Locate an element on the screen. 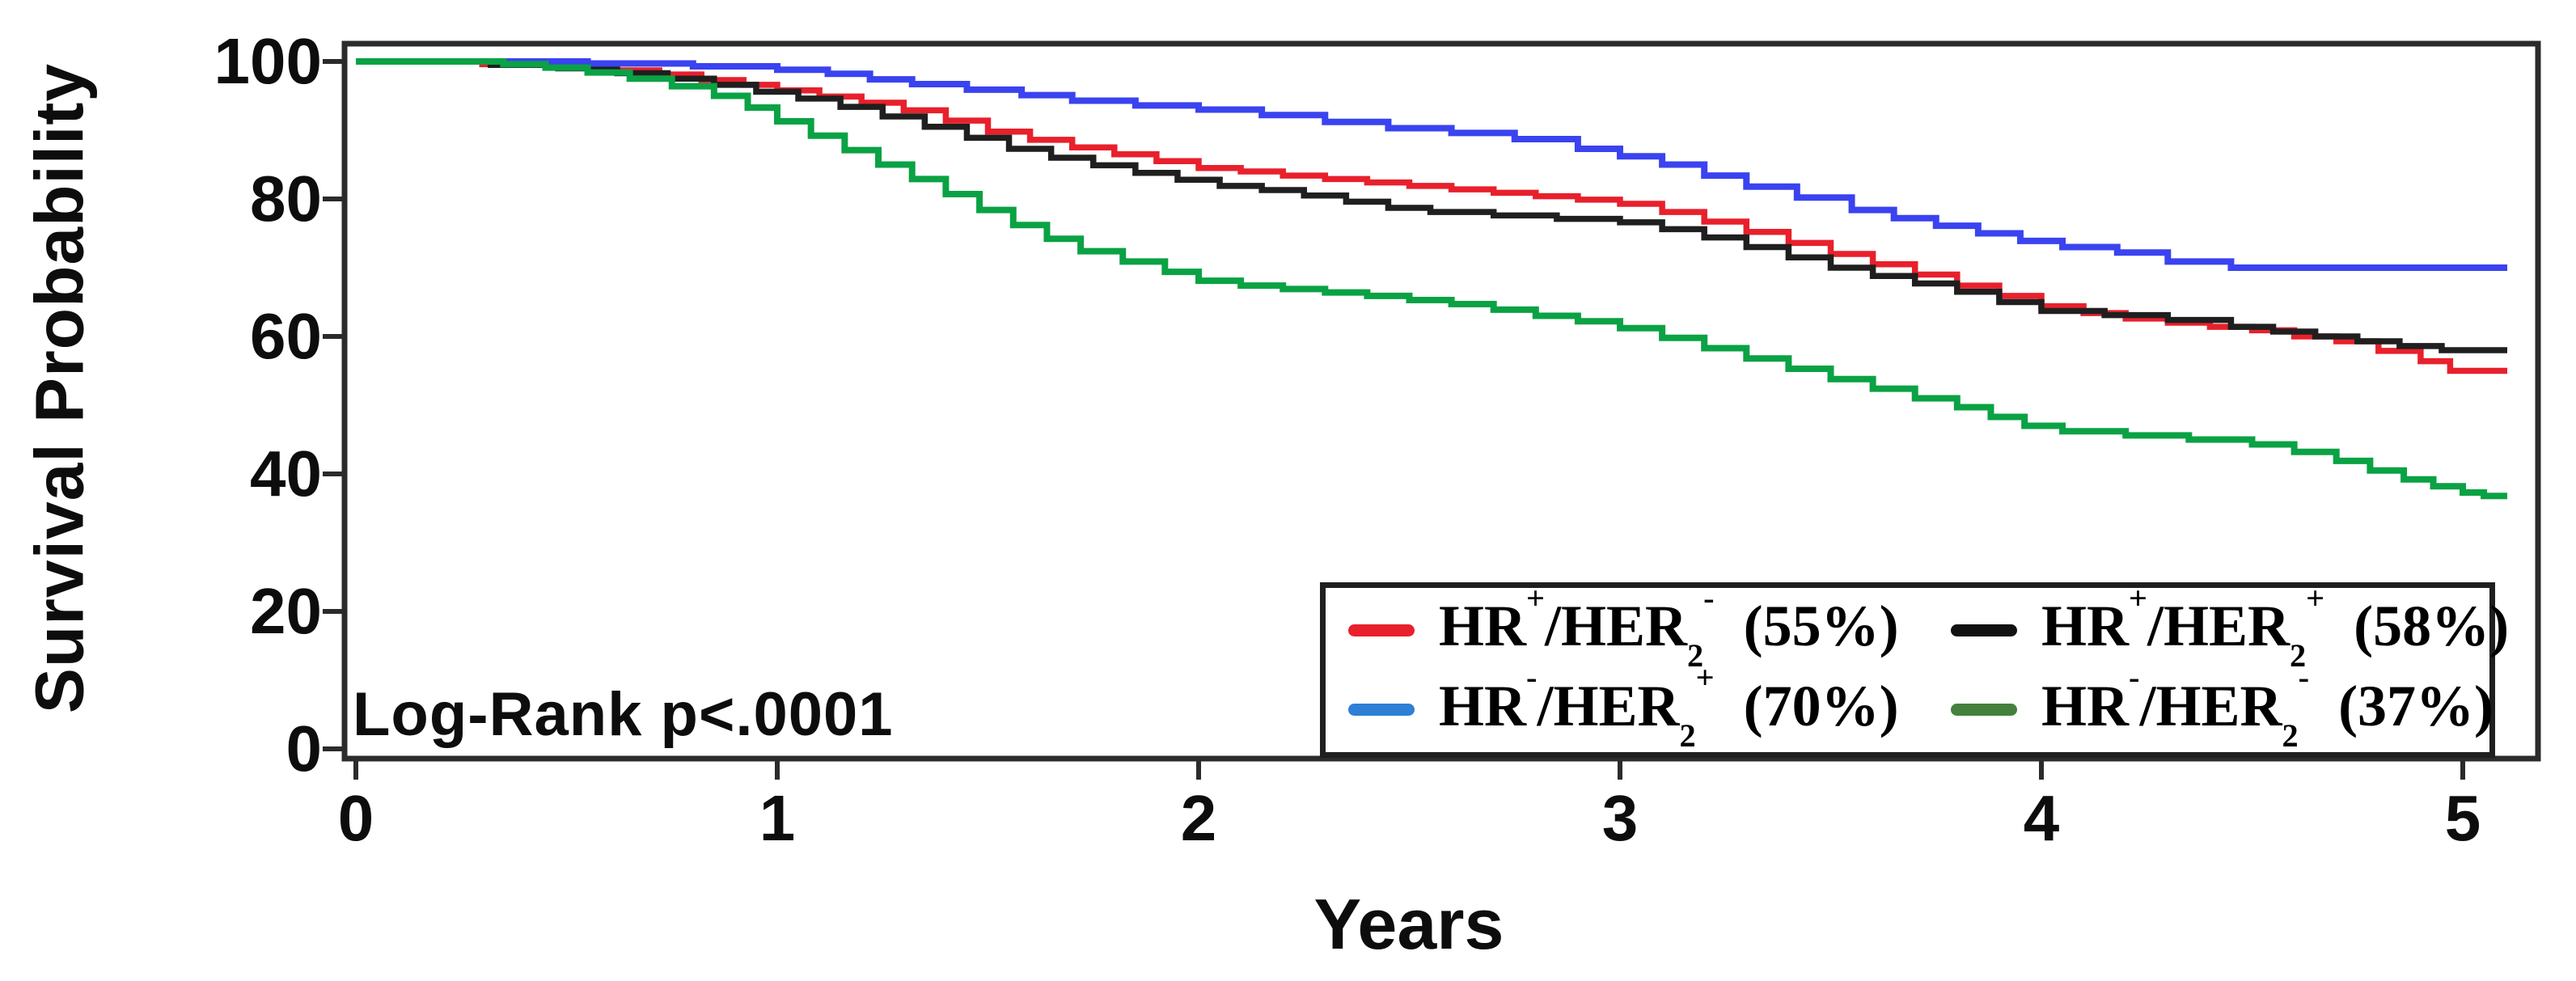 This screenshot has width=2576, height=981. y-tick-label: 40 is located at coordinates (286, 474).